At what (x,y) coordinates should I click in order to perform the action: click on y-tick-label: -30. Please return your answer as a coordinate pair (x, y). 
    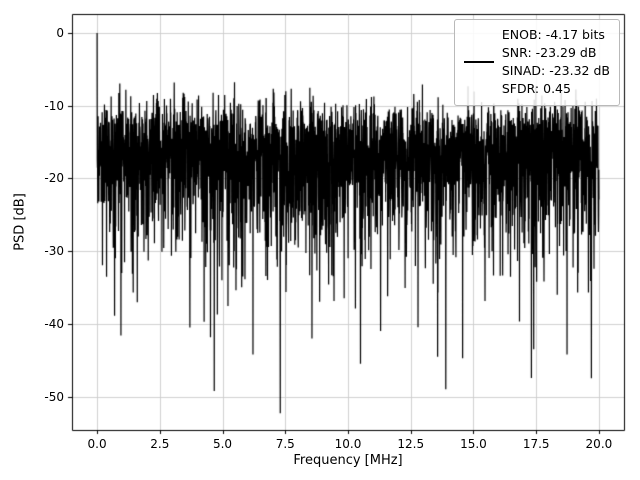
    Looking at the image, I should click on (54, 251).